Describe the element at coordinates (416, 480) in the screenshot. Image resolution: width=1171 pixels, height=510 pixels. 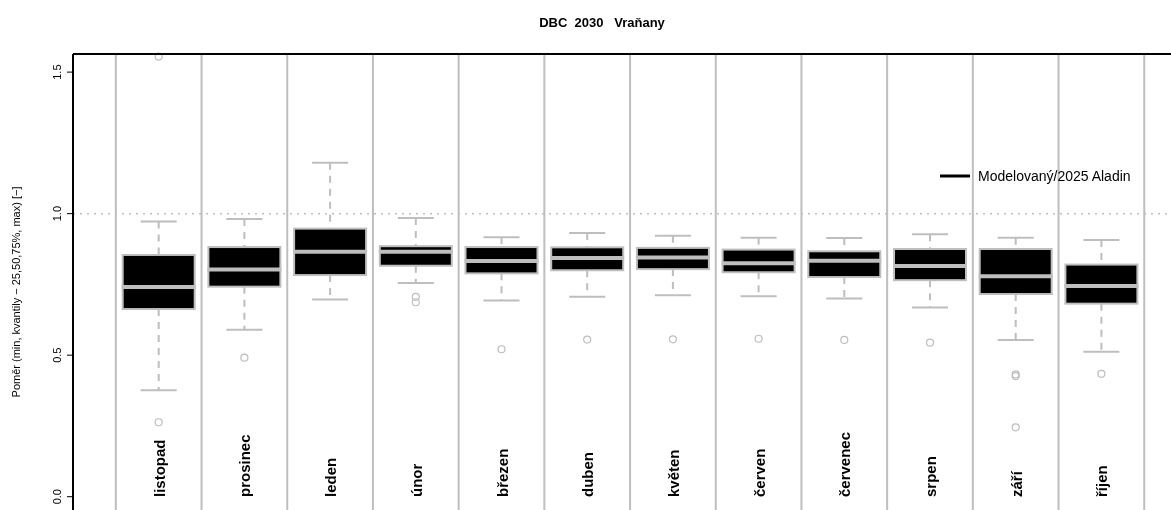
I see `x-tick-label: únor` at that location.